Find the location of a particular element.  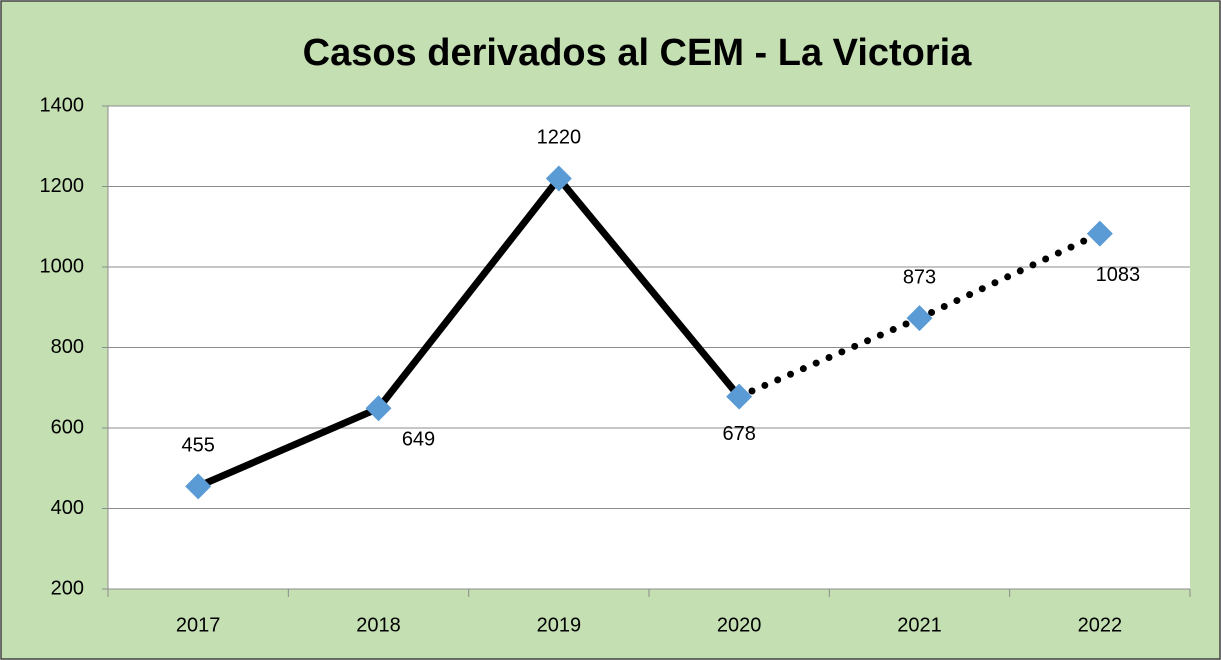

y-tick-label: 400 is located at coordinates (67, 508).